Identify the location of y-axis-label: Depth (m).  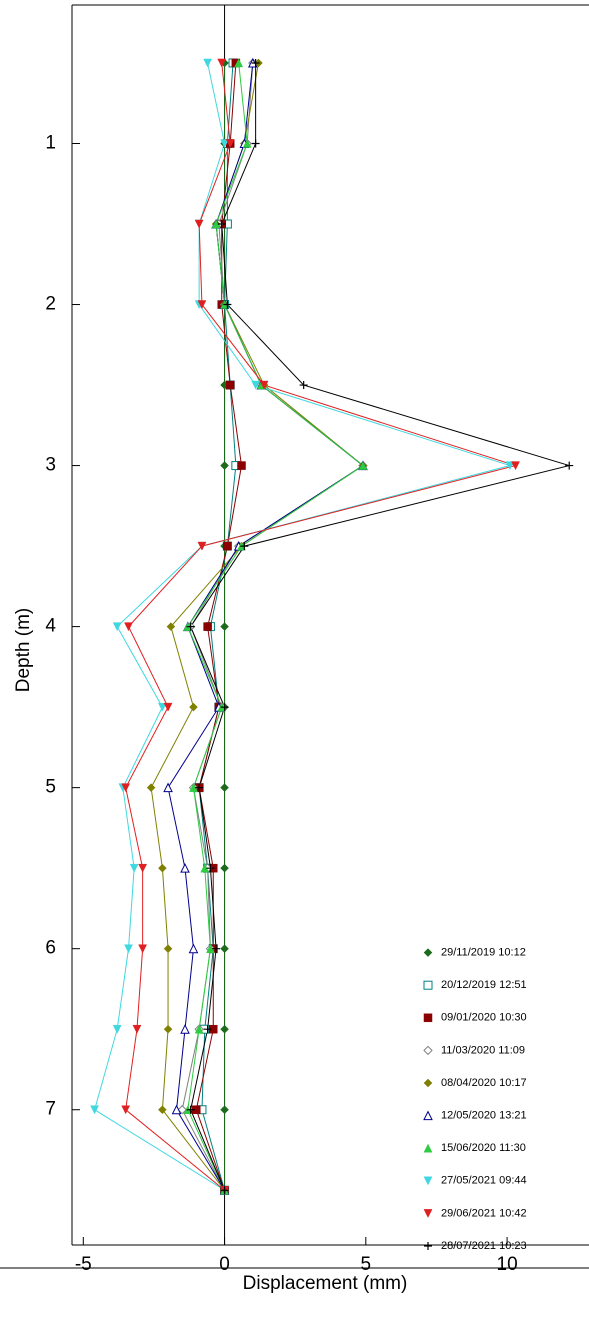
(23, 650).